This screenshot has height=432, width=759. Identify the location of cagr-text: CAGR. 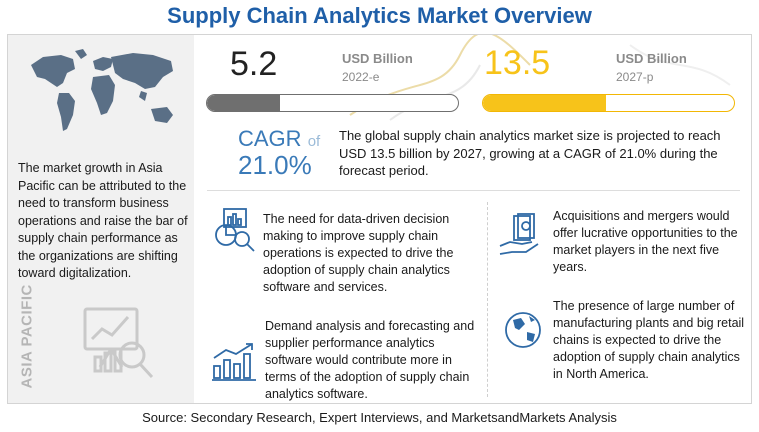
(270, 138).